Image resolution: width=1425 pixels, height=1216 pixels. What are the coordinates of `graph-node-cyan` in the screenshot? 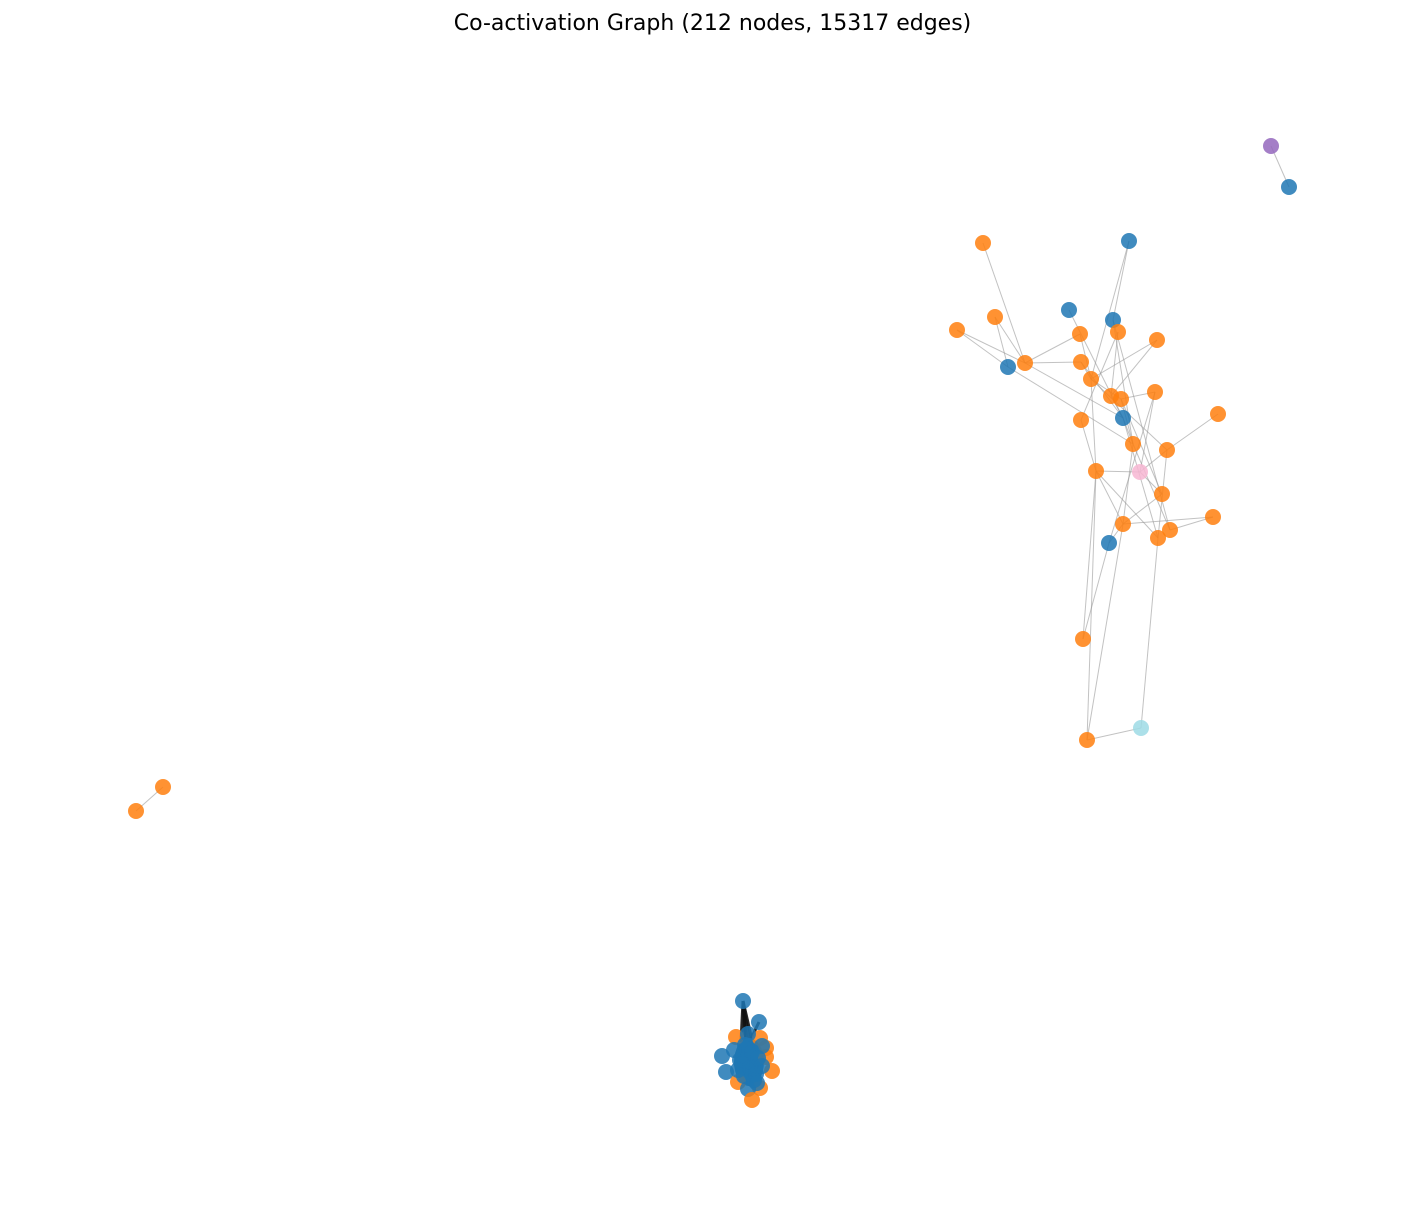 It's located at (1141, 728).